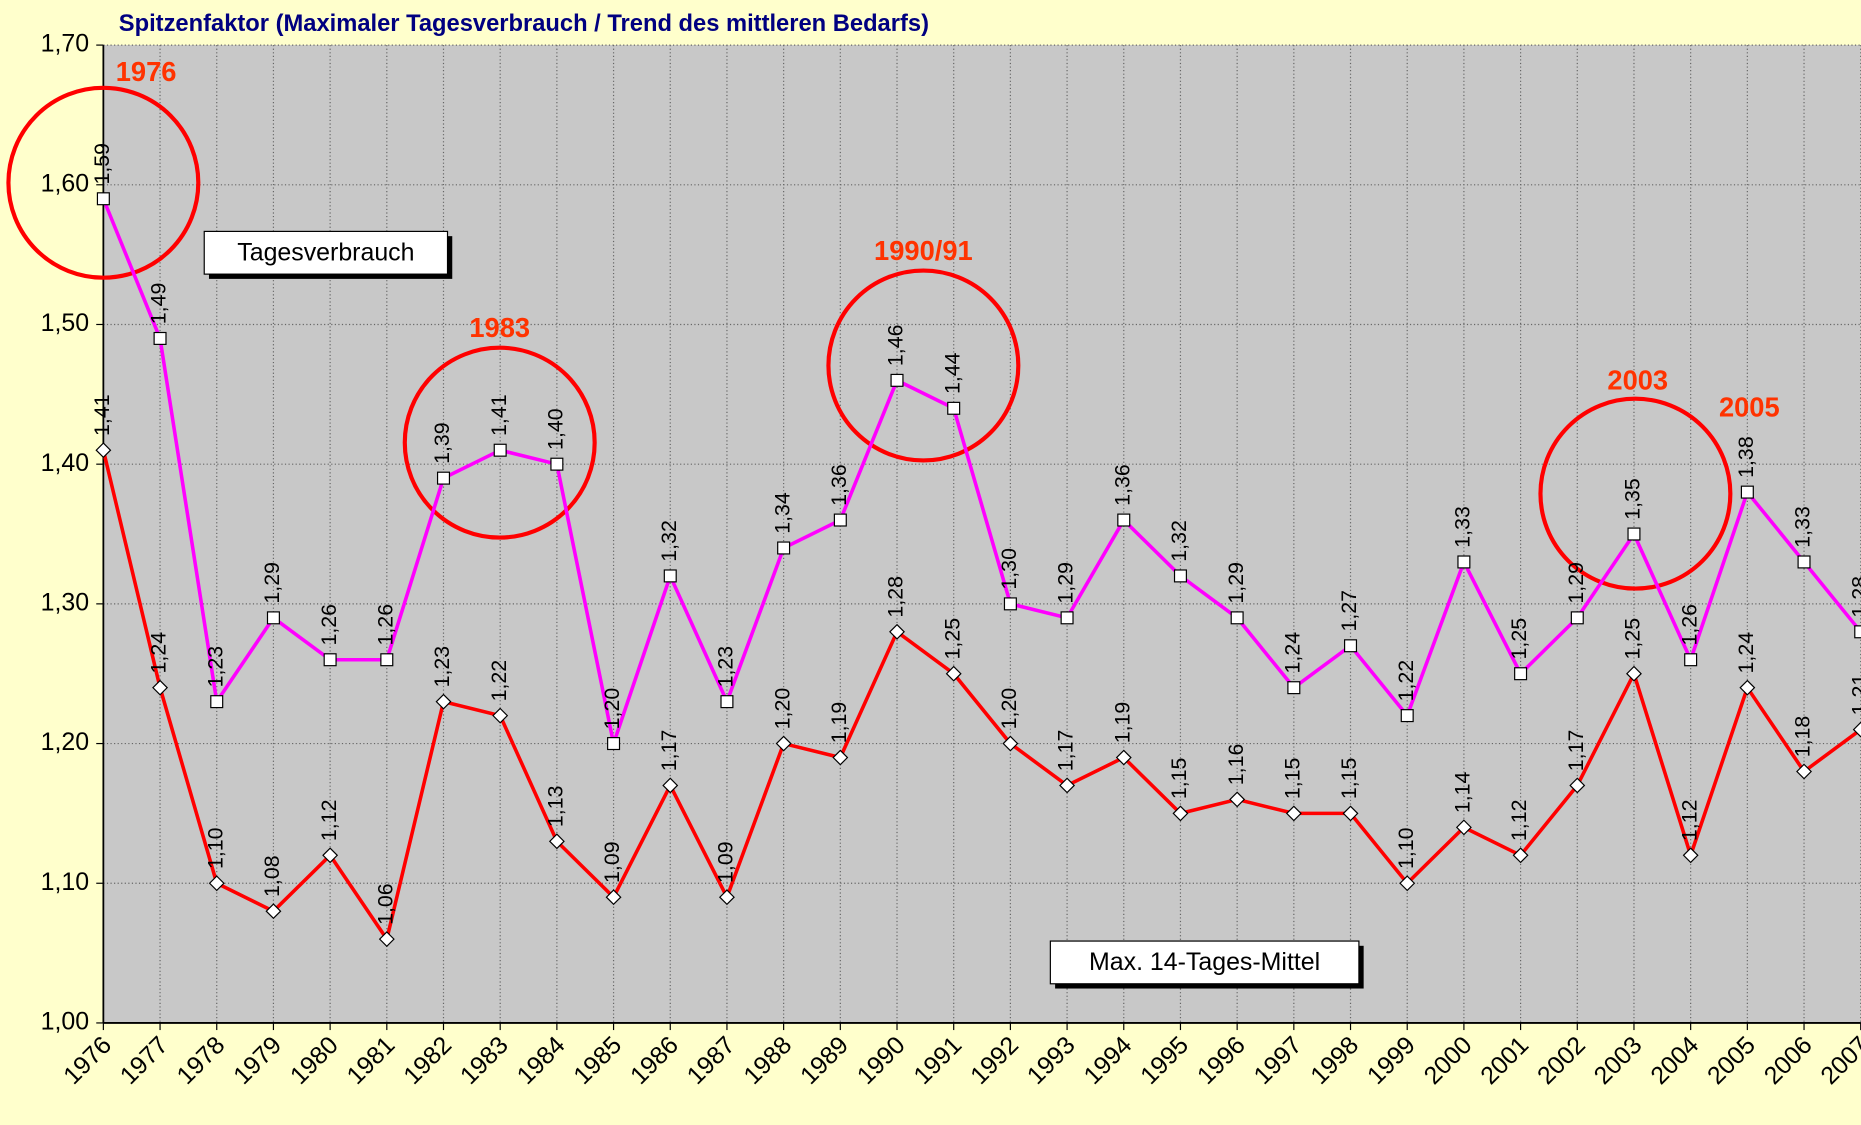 Image resolution: width=1861 pixels, height=1125 pixels. Describe the element at coordinates (782, 513) in the screenshot. I see `data-label: 1,34` at that location.